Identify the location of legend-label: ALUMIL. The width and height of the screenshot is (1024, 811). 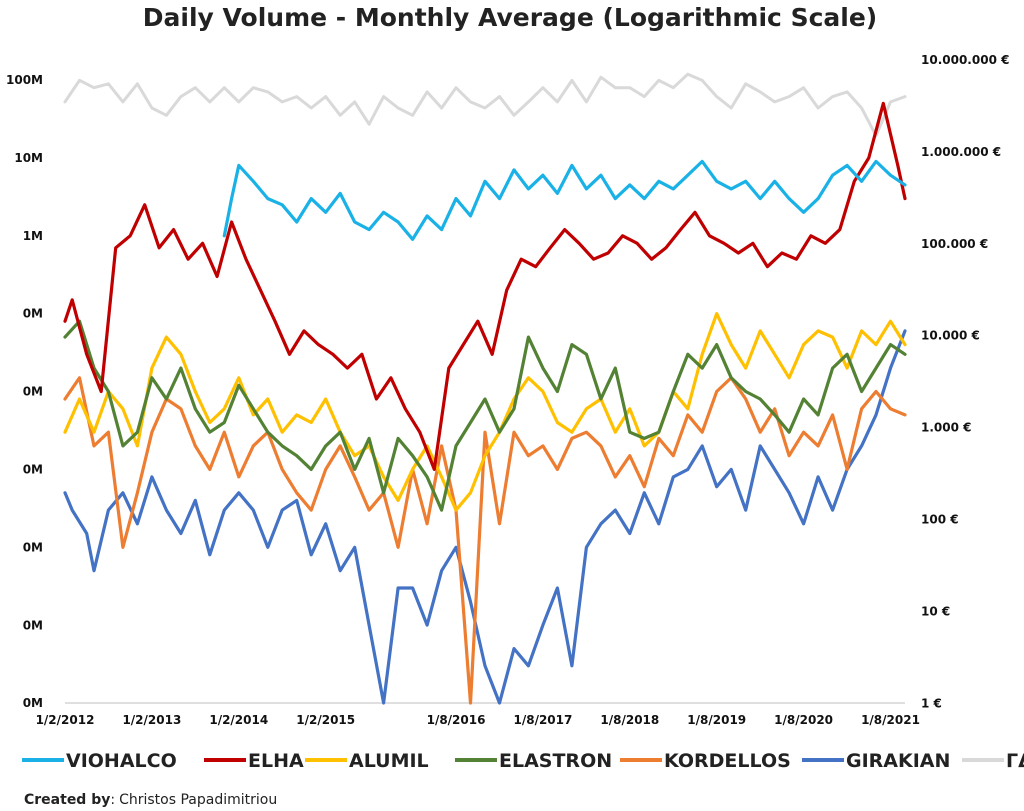
(389, 761).